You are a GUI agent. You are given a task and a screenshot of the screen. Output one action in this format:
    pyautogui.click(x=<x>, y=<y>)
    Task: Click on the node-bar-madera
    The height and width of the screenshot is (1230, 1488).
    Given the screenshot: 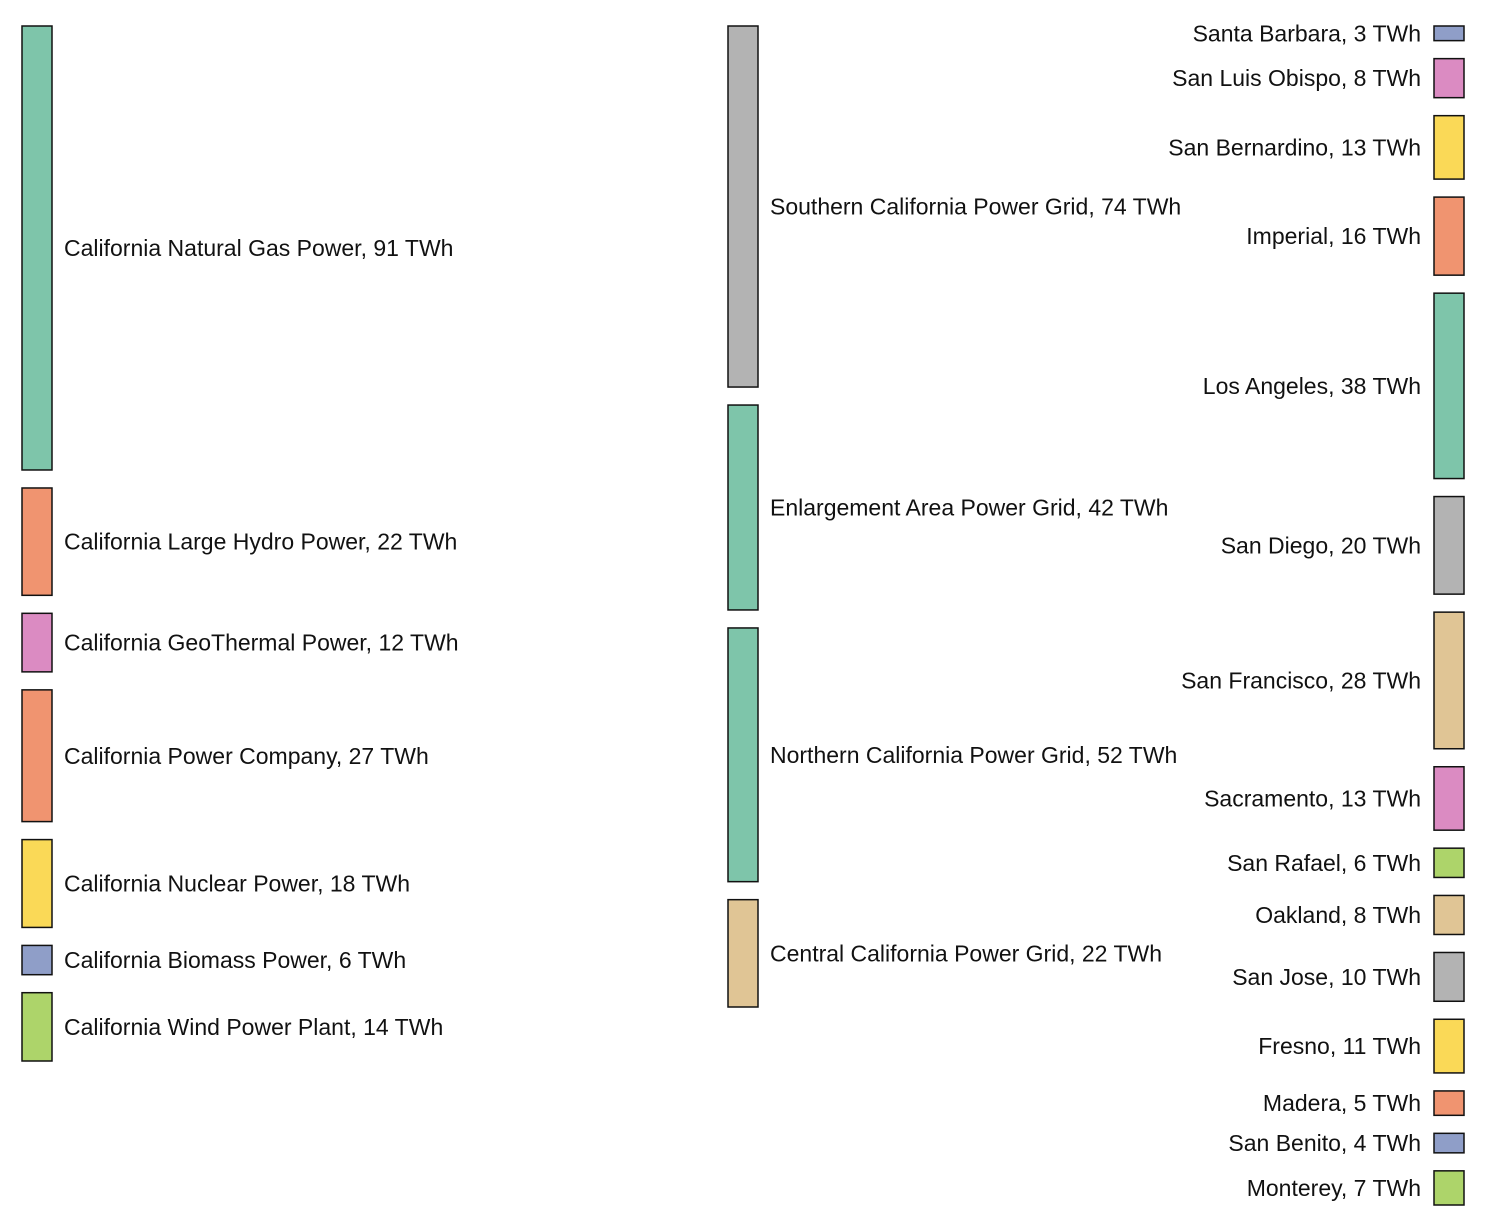 What is the action you would take?
    pyautogui.click(x=1449, y=1103)
    